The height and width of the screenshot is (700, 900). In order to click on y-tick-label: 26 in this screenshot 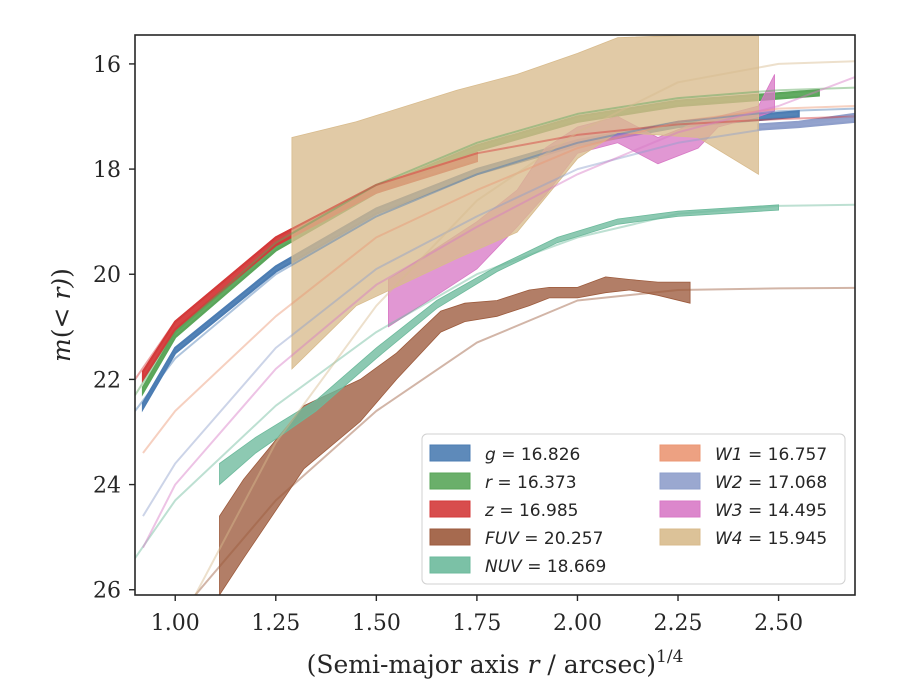, I will do `click(107, 591)`.